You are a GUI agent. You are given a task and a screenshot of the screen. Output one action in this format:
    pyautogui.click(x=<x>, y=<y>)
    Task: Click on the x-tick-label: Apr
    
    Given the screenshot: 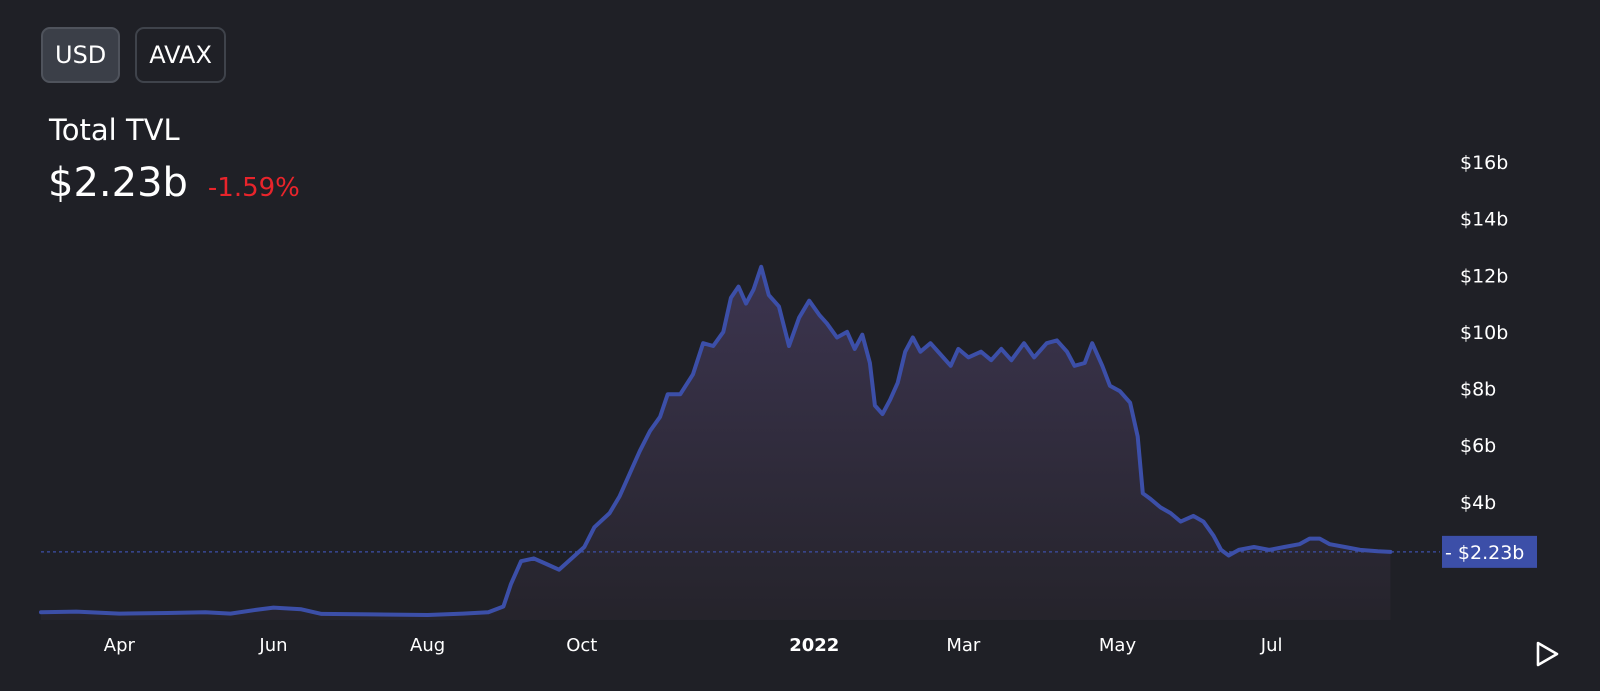 What is the action you would take?
    pyautogui.click(x=120, y=645)
    